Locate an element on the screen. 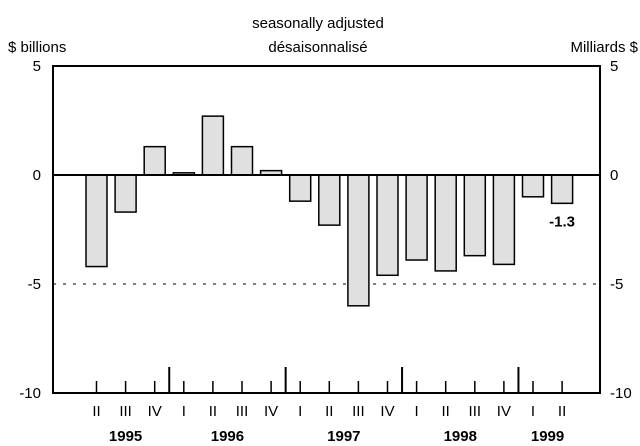 This screenshot has width=640, height=446. right-axis-label: Milliards $ is located at coordinates (604, 47).